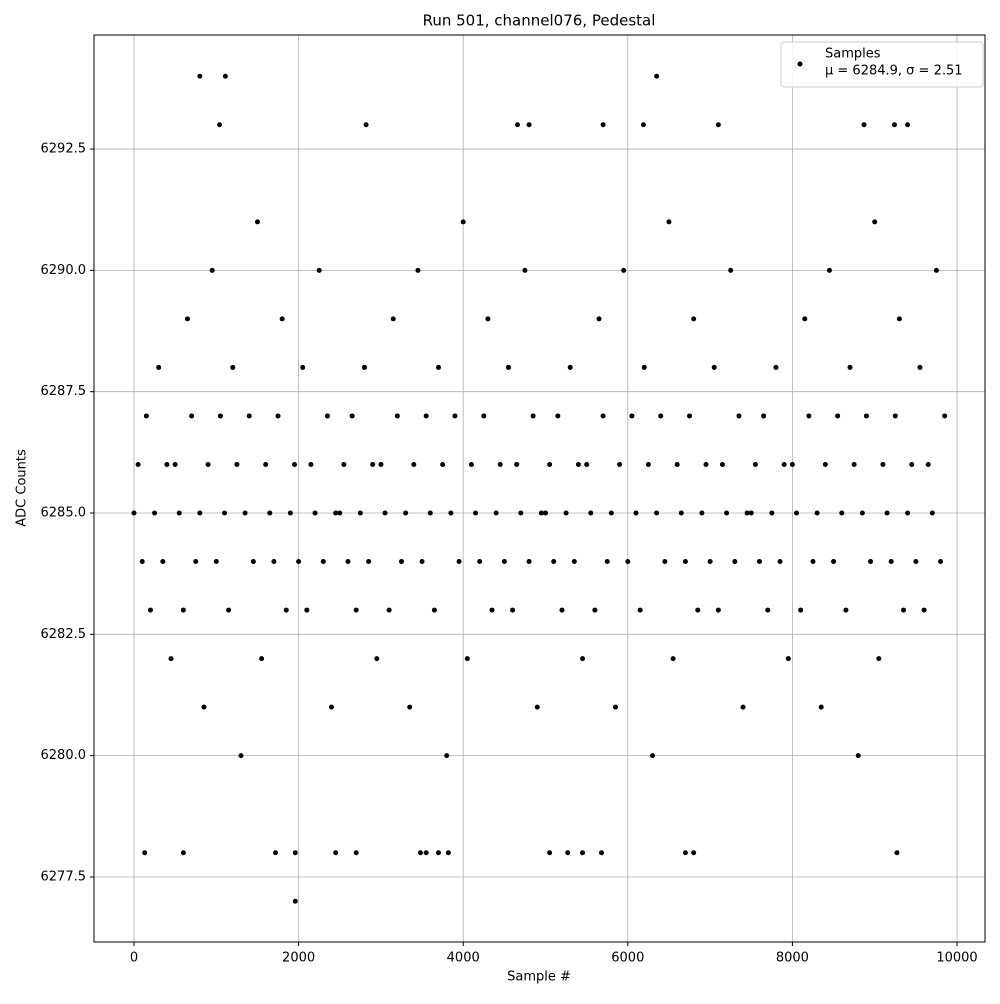 The image size is (1000, 1004). Describe the element at coordinates (894, 71) in the screenshot. I see `legend-subtitle: μ = 6284.9, σ = 2.51` at that location.